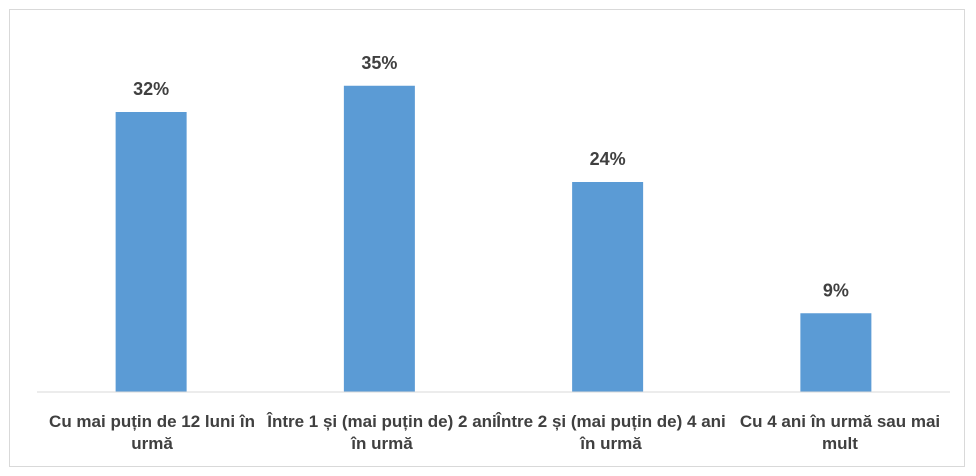 Image resolution: width=976 pixels, height=476 pixels. I want to click on data-label: 32%, so click(151, 89).